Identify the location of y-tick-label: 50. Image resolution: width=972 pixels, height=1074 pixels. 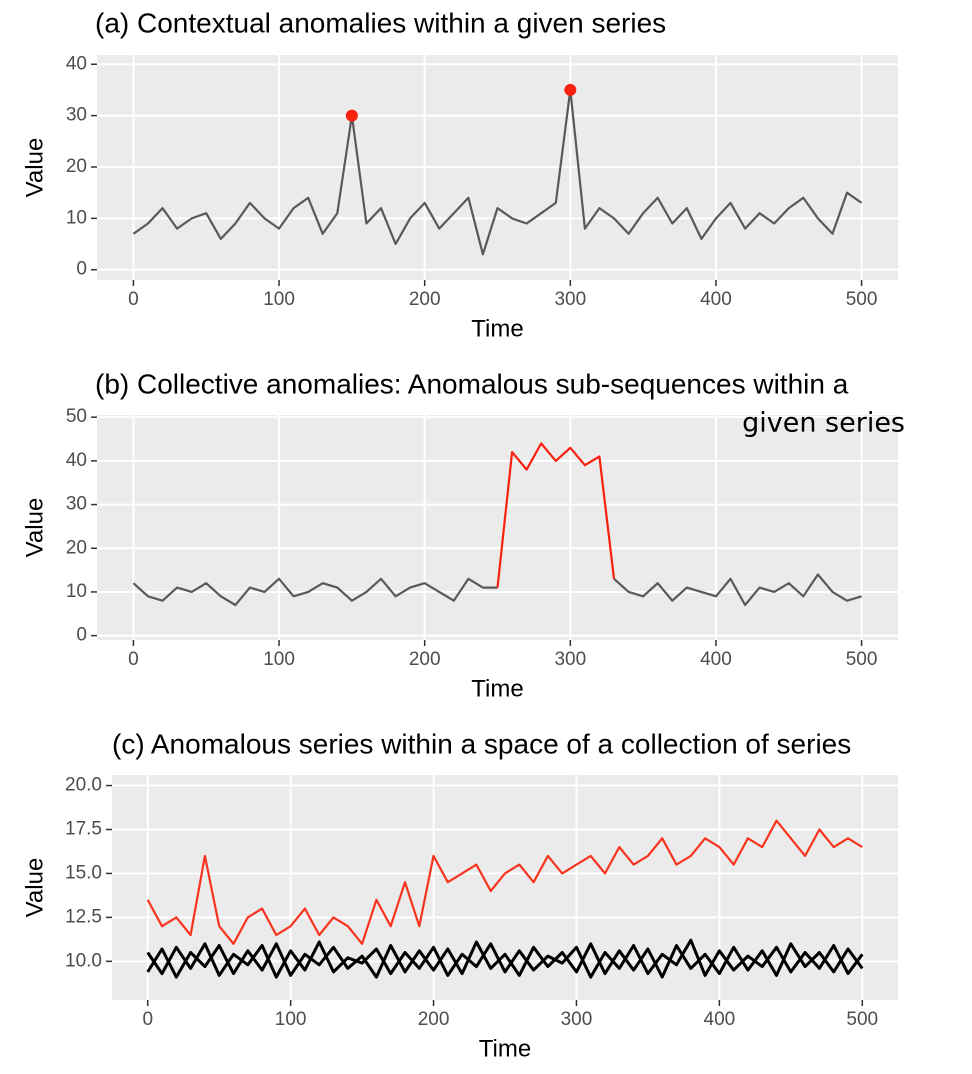
(76, 416).